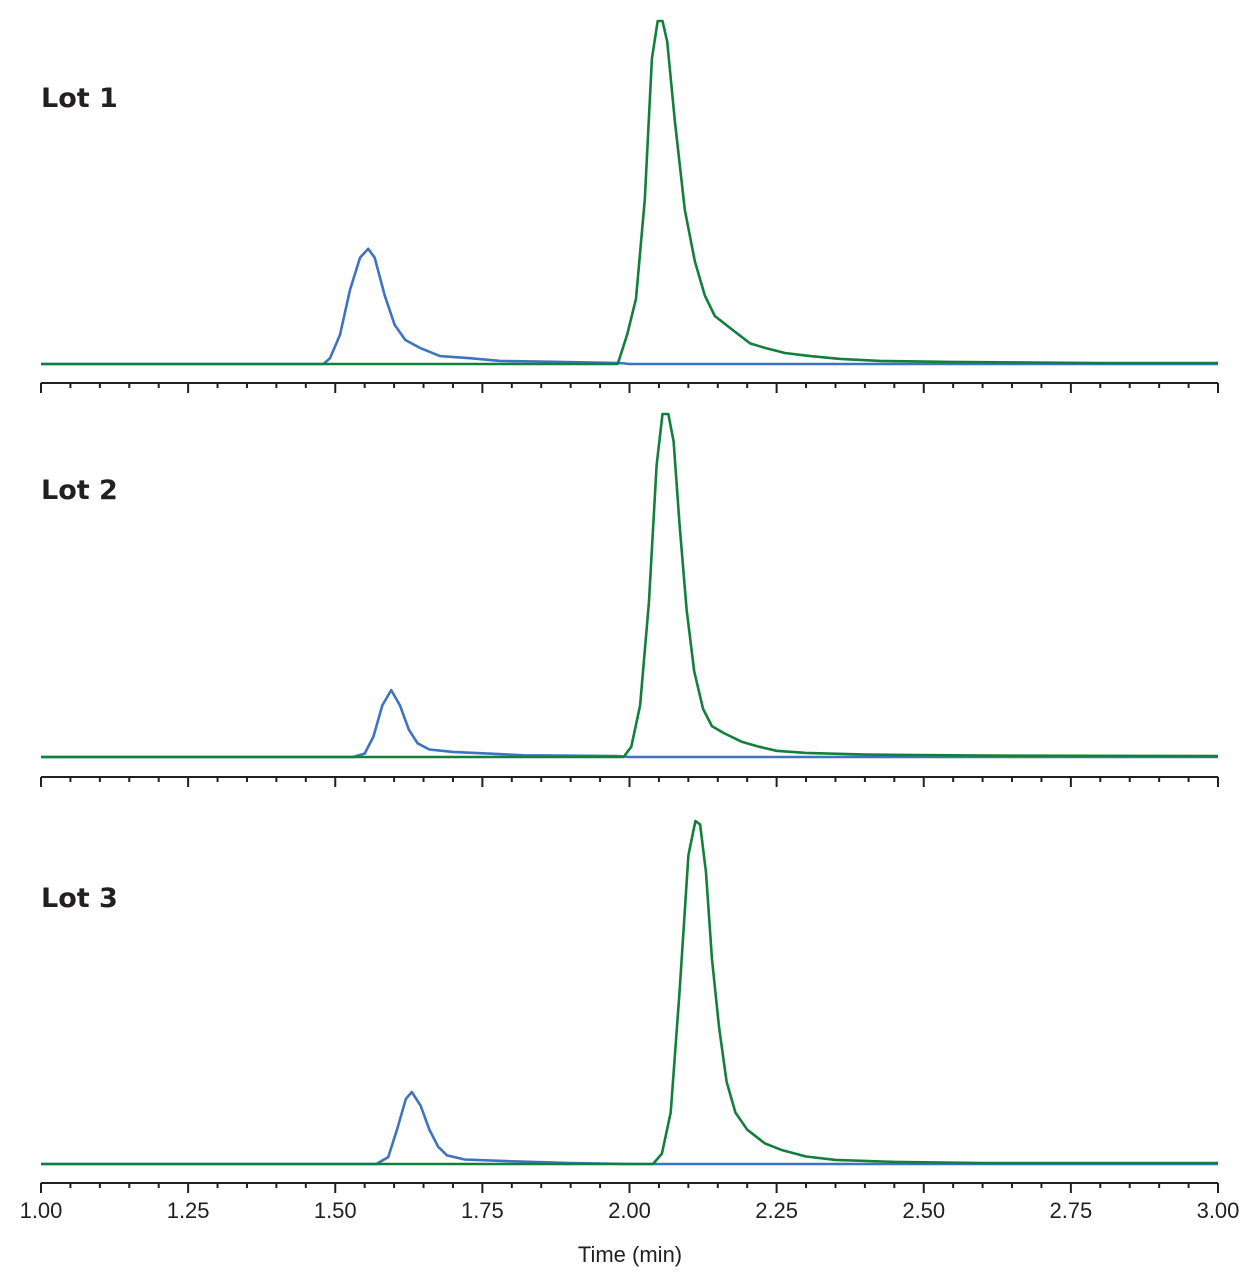  Describe the element at coordinates (41, 1210) in the screenshot. I see `x-tick-label: 1.00` at that location.